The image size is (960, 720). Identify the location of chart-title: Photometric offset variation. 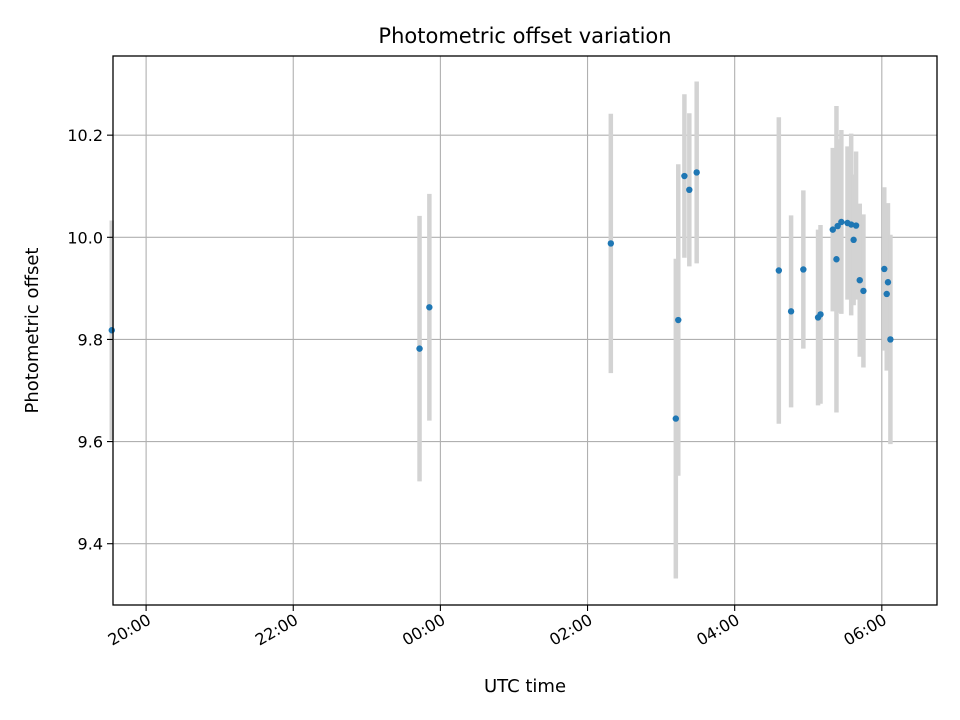
(524, 36).